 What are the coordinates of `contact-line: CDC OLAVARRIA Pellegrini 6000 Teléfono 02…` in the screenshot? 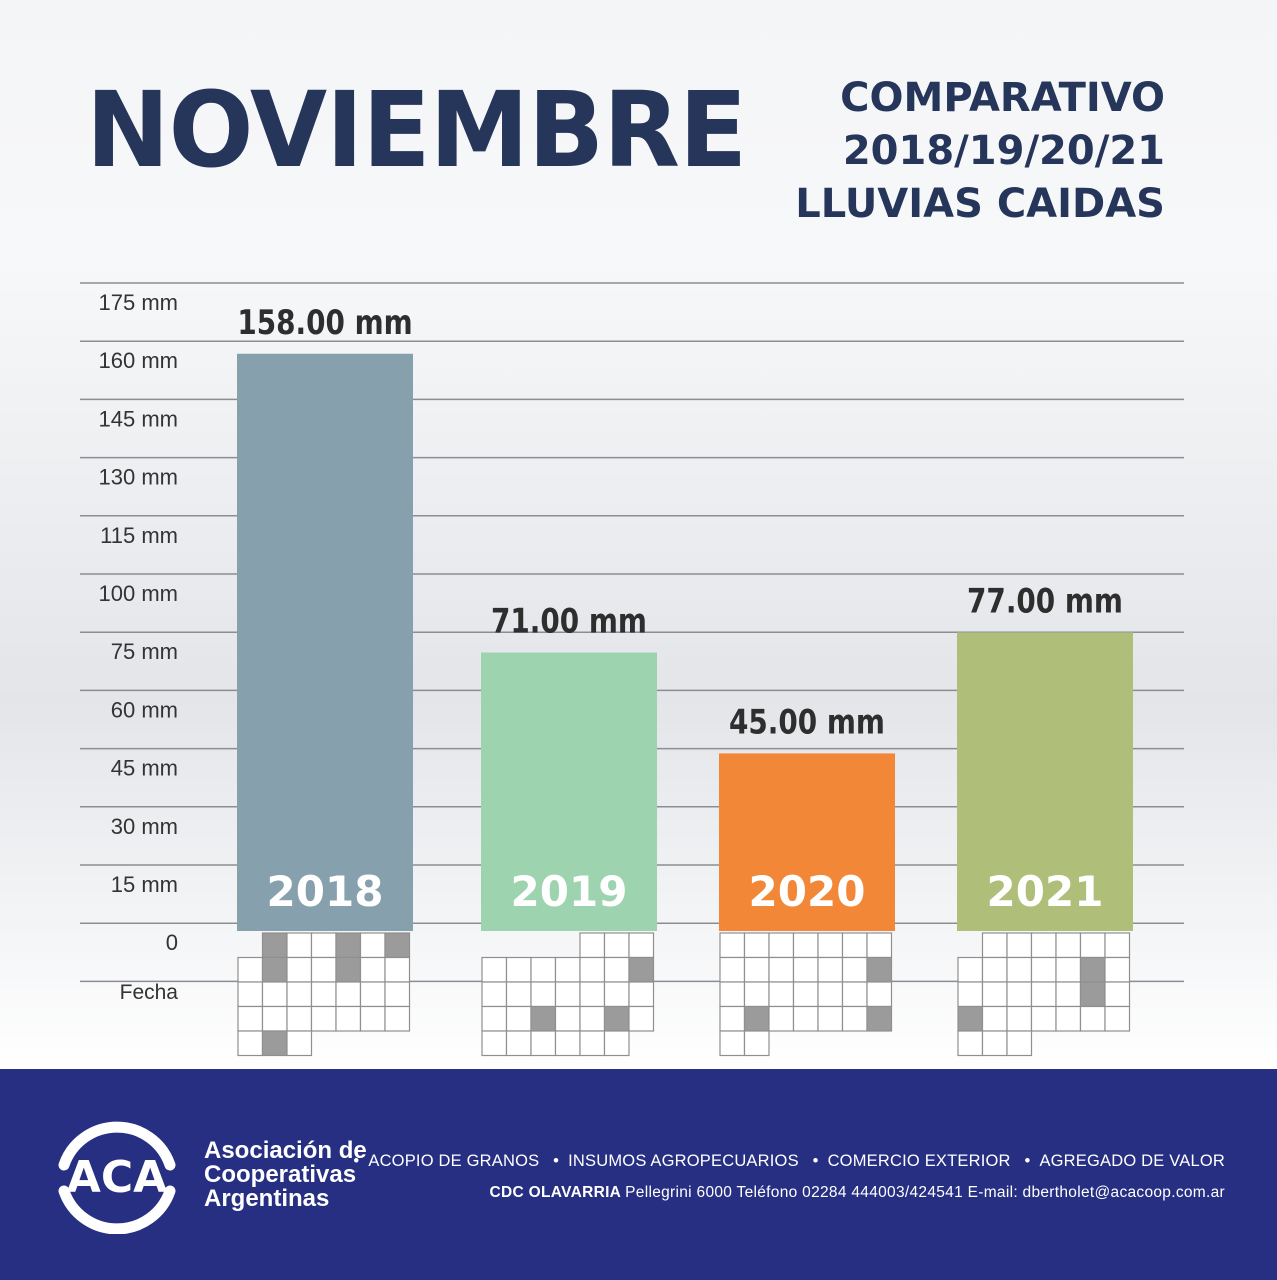 It's located at (857, 1193).